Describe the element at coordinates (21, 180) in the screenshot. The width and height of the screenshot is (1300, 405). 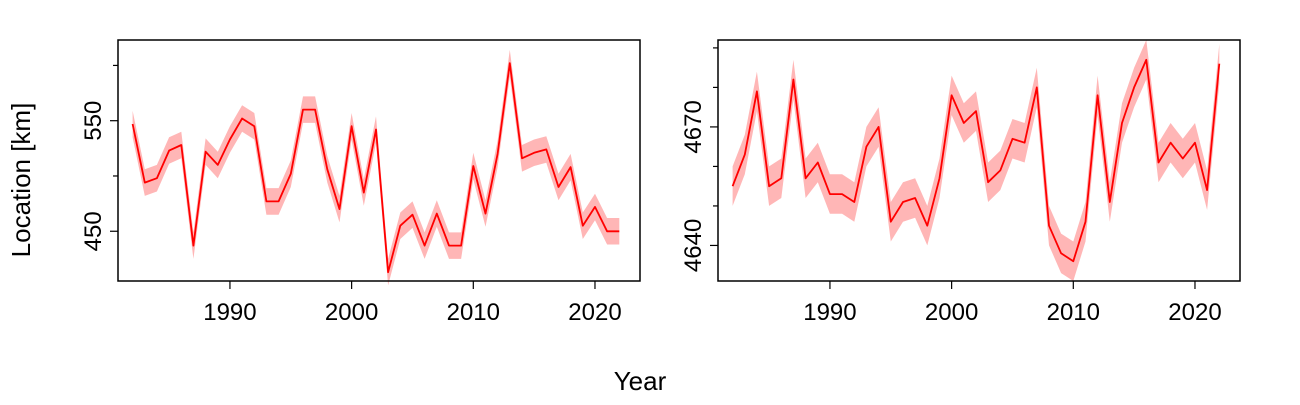
I see `y-axis-title: Location [km]` at that location.